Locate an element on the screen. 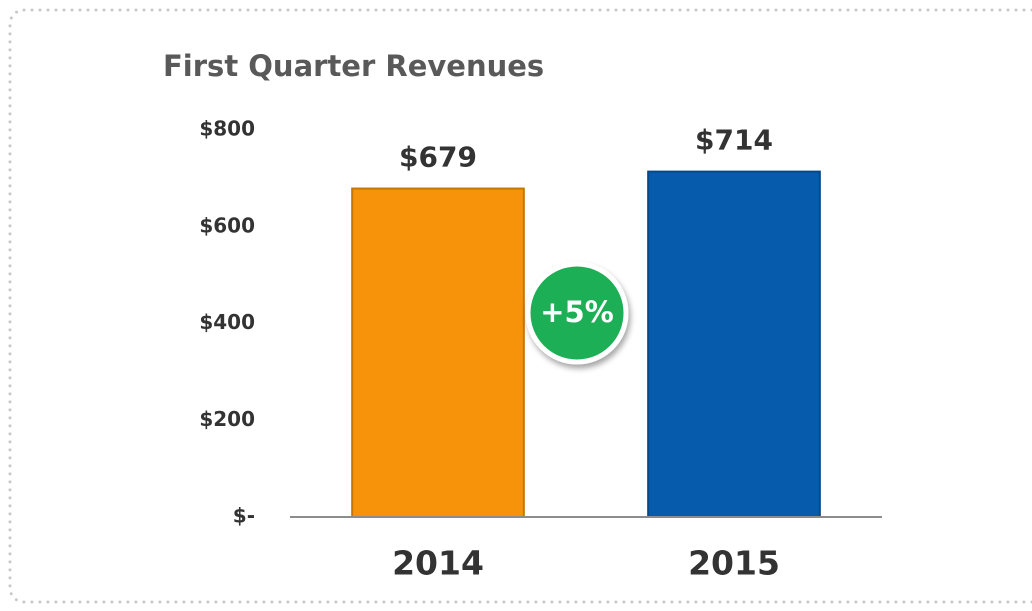 This screenshot has height=611, width=1032. y-tick-label: $600 is located at coordinates (227, 225).